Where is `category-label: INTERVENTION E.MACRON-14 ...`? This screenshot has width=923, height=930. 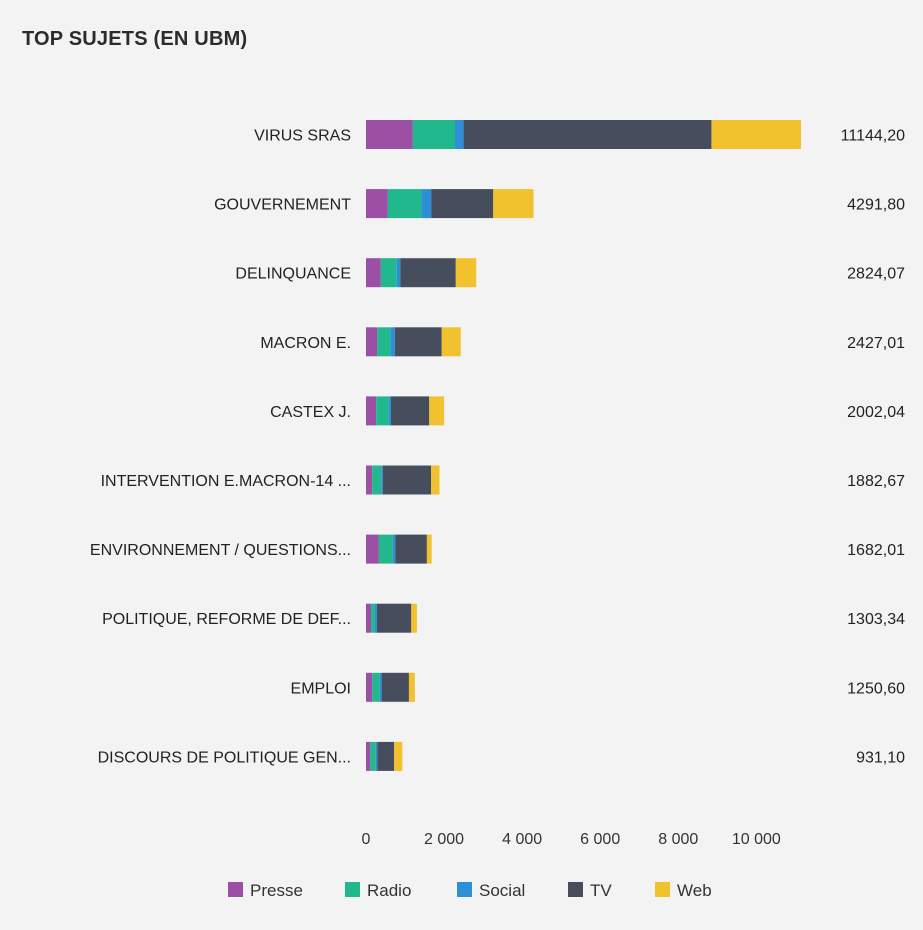
category-label: INTERVENTION E.MACRON-14 ... is located at coordinates (226, 481).